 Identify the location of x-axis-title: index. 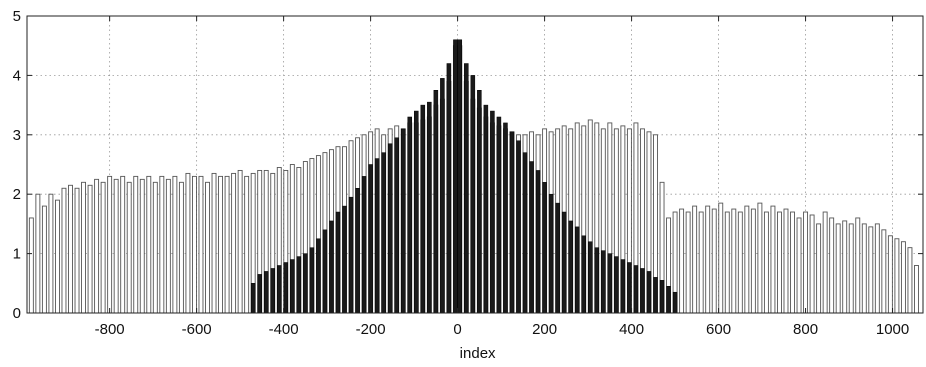
(478, 353).